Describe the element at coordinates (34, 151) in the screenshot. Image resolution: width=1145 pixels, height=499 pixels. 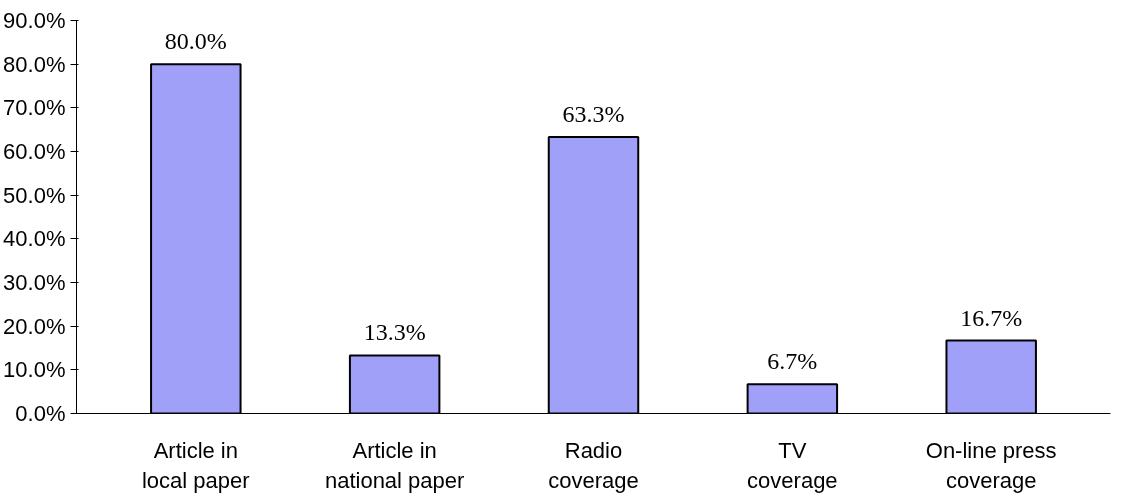
I see `y-tick-label: 60.0%` at that location.